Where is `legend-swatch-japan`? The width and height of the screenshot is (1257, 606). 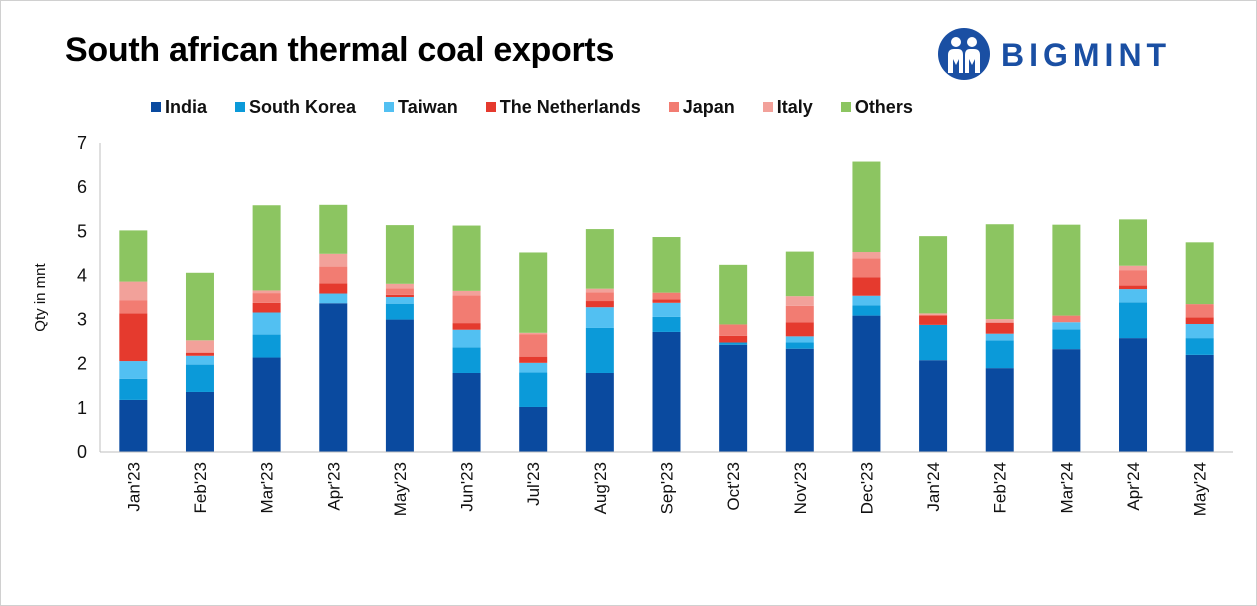 legend-swatch-japan is located at coordinates (673, 107).